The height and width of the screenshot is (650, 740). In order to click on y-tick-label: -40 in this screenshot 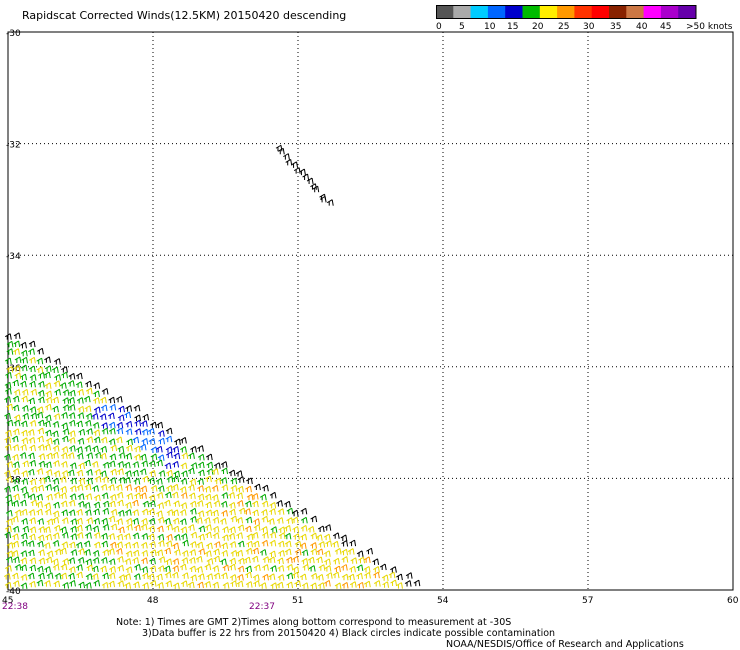, I will do `click(13, 592)`.